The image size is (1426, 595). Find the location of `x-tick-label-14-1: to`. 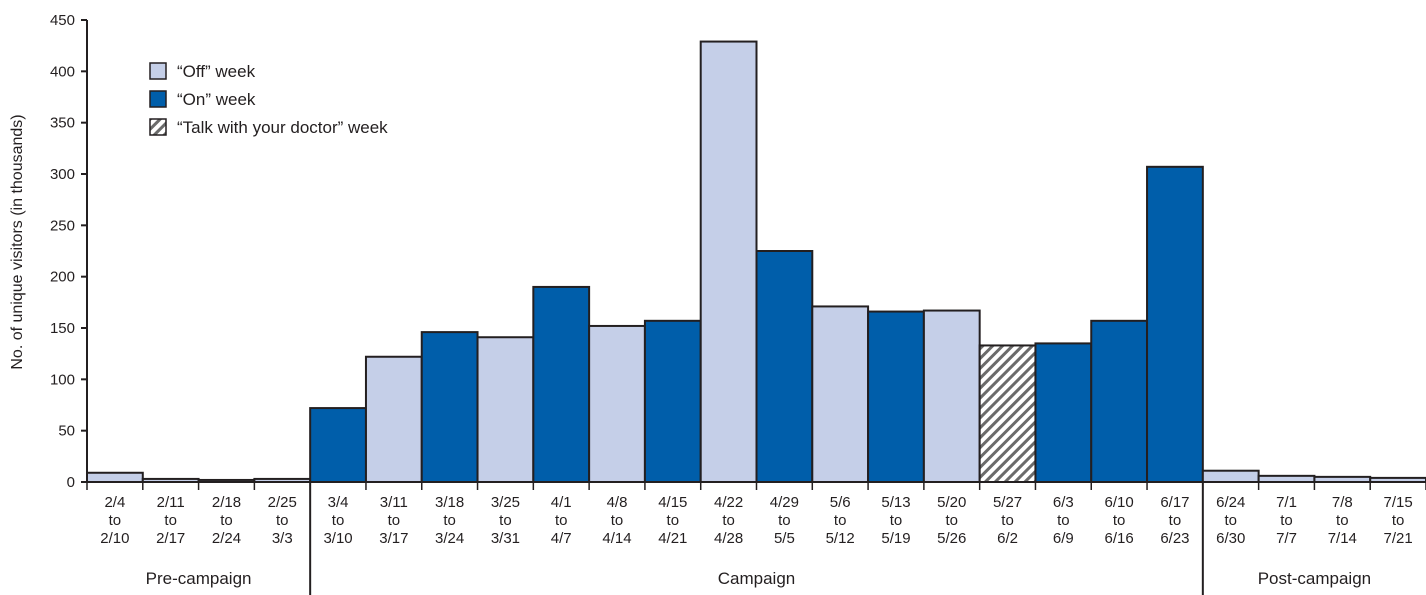

x-tick-label-14-1: to is located at coordinates (896, 520).